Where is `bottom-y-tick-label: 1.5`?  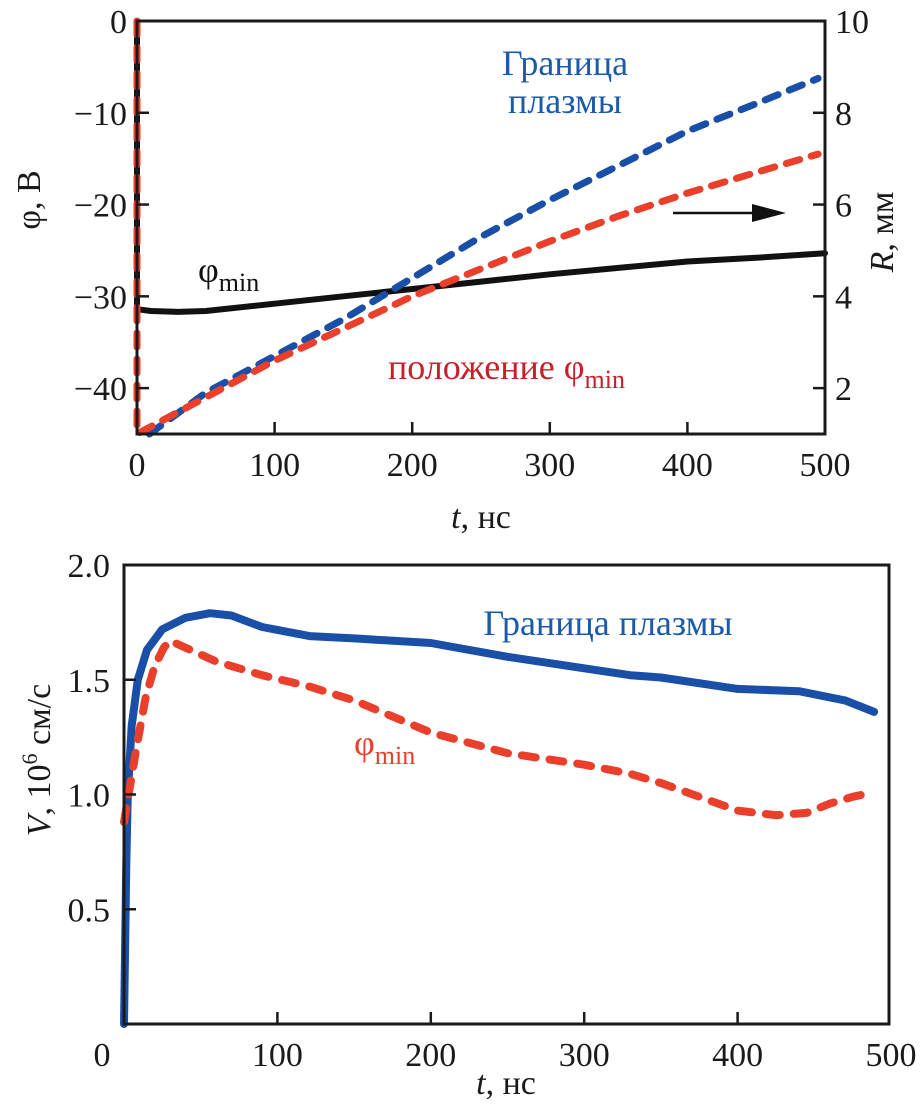 bottom-y-tick-label: 1.5 is located at coordinates (89, 681).